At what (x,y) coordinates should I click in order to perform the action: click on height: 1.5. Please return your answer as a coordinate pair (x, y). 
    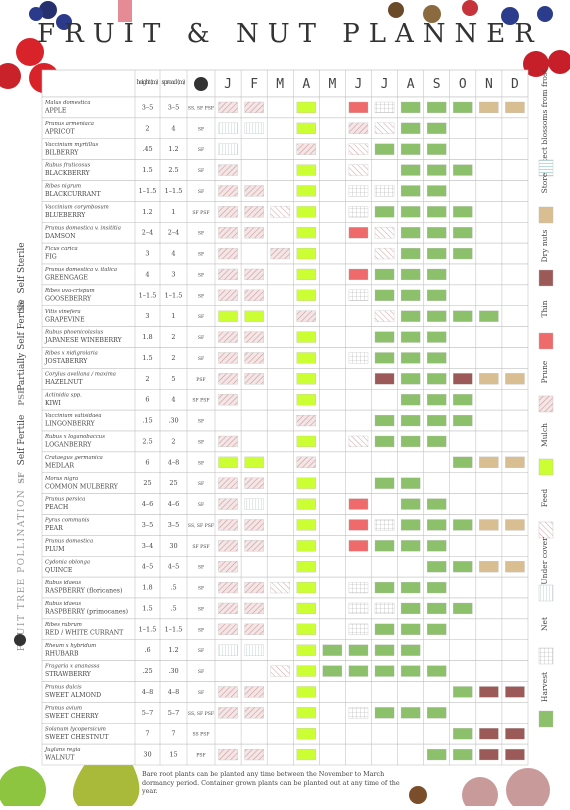
    Looking at the image, I should click on (147, 358).